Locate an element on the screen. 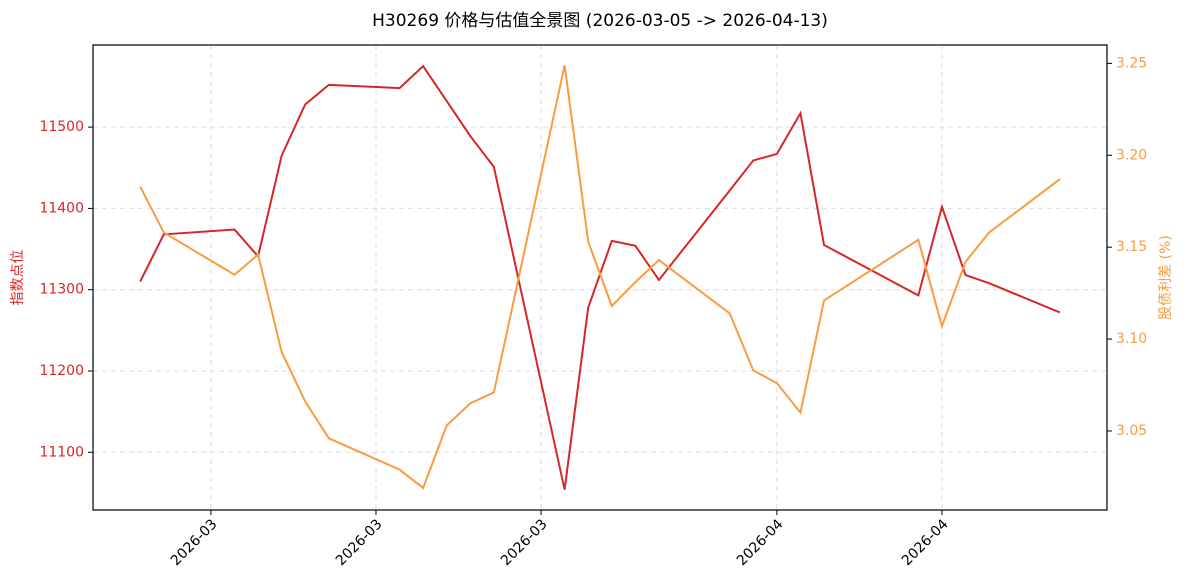  y-tick-label: 11200 is located at coordinates (61, 371).